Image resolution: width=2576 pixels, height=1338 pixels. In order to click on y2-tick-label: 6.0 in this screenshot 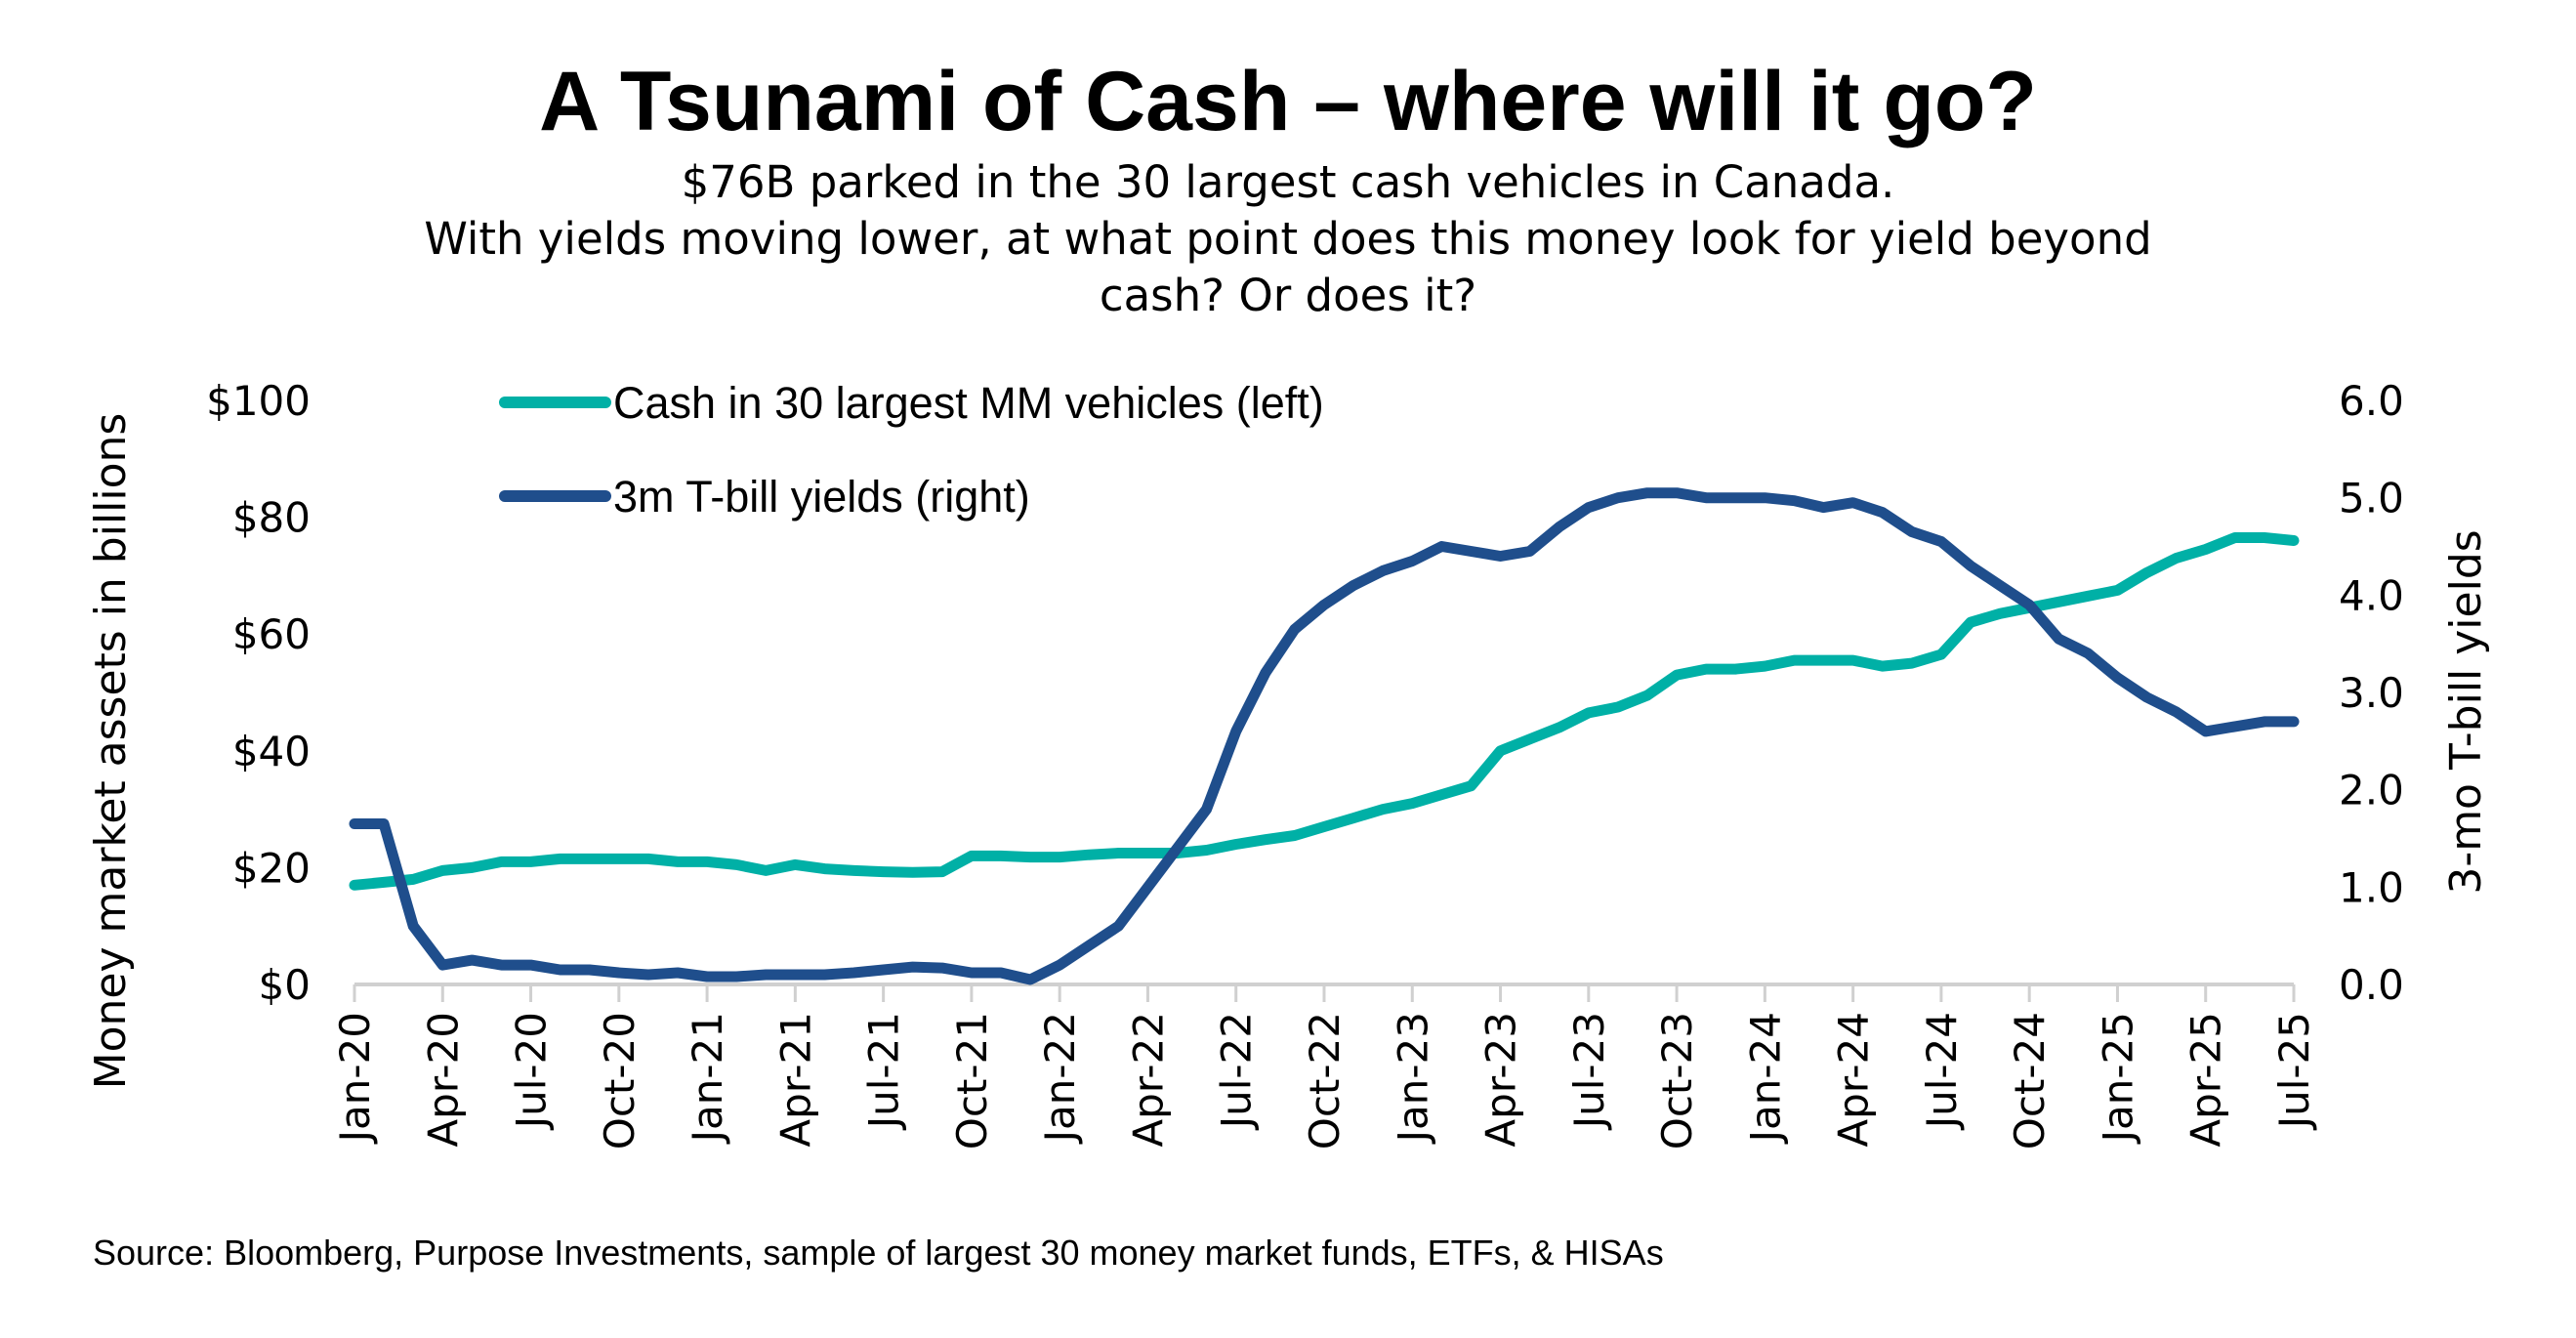, I will do `click(2371, 401)`.